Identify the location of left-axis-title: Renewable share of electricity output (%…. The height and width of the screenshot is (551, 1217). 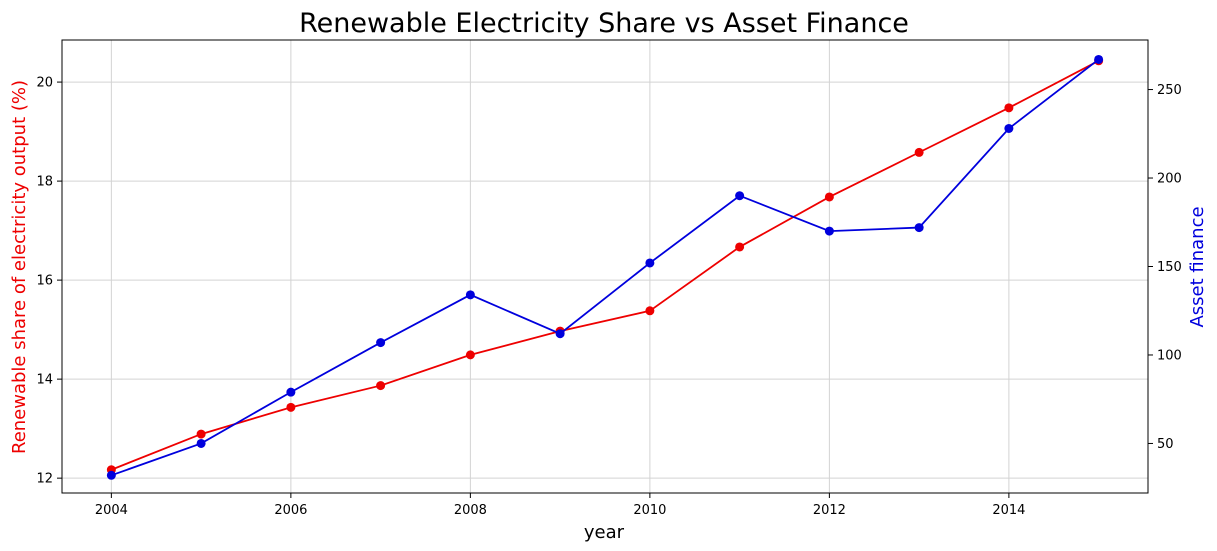
(19, 267).